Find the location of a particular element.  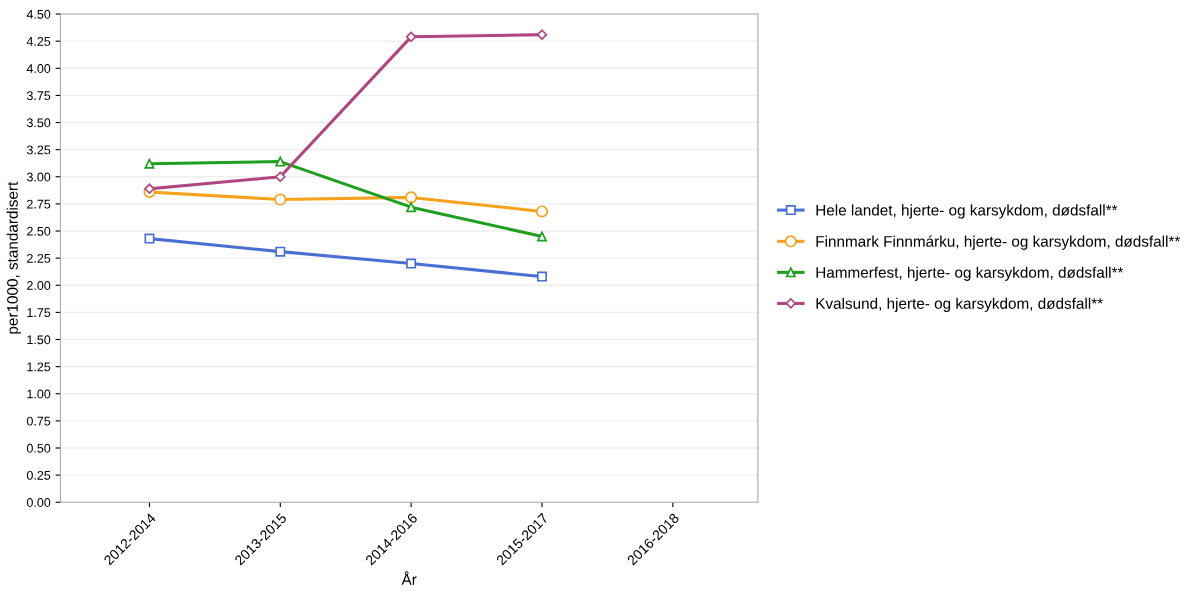

y-tick-label: 3.00 is located at coordinates (38, 177).